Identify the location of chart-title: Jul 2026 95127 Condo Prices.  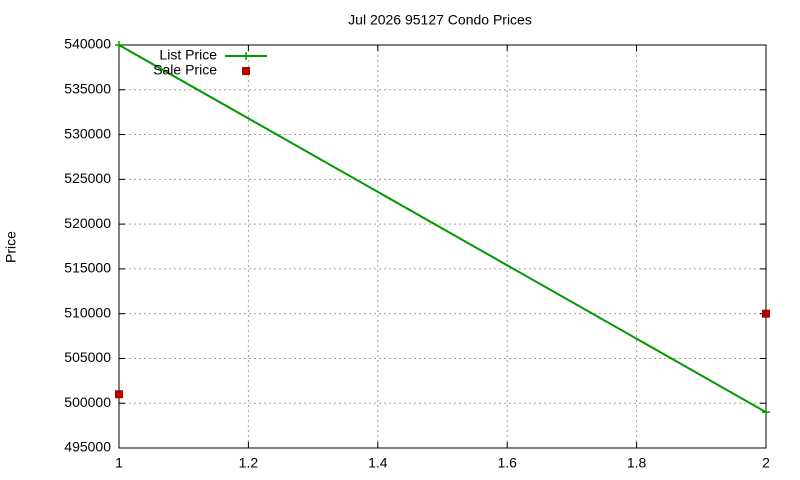
(440, 20).